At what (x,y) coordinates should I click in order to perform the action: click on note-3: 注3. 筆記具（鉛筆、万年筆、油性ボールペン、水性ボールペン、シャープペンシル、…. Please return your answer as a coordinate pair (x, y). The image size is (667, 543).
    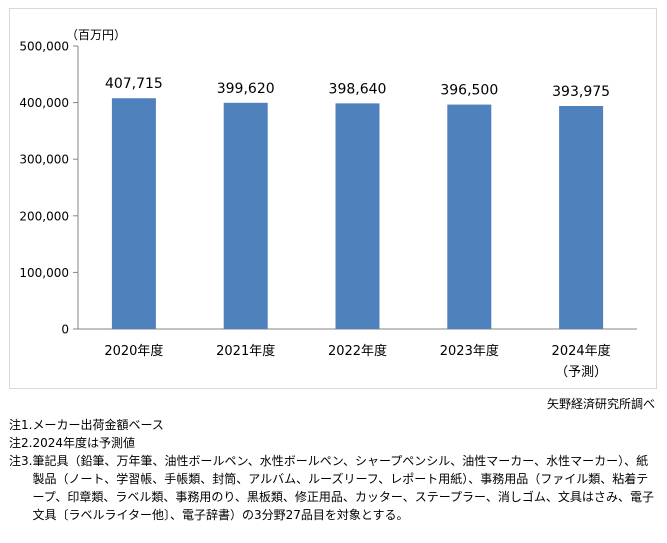
    Looking at the image, I should click on (334, 488).